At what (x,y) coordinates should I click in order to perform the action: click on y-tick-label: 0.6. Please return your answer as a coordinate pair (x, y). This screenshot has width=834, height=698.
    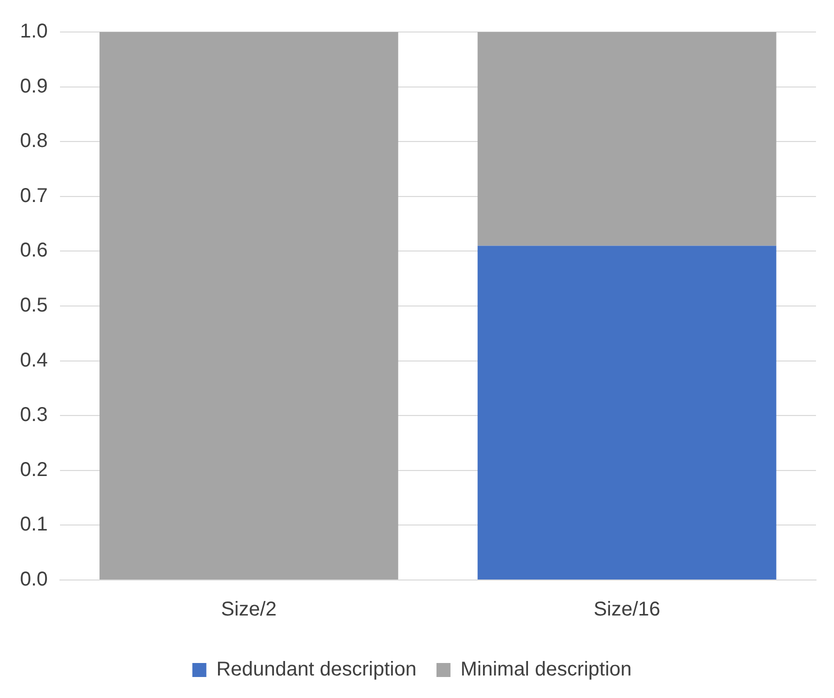
    Looking at the image, I should click on (34, 251).